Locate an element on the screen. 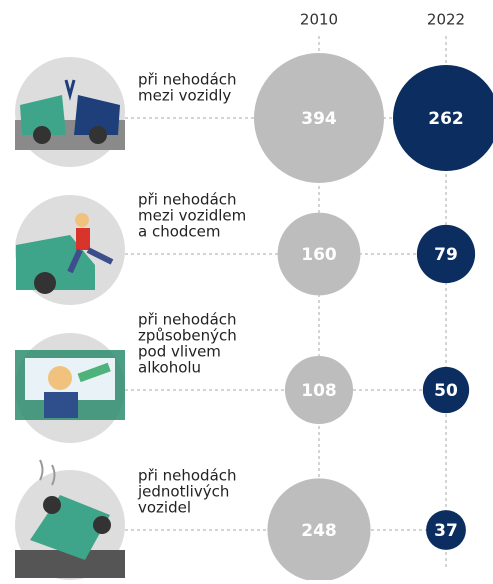 The height and width of the screenshot is (584, 493). value-label: 394 is located at coordinates (319, 119).